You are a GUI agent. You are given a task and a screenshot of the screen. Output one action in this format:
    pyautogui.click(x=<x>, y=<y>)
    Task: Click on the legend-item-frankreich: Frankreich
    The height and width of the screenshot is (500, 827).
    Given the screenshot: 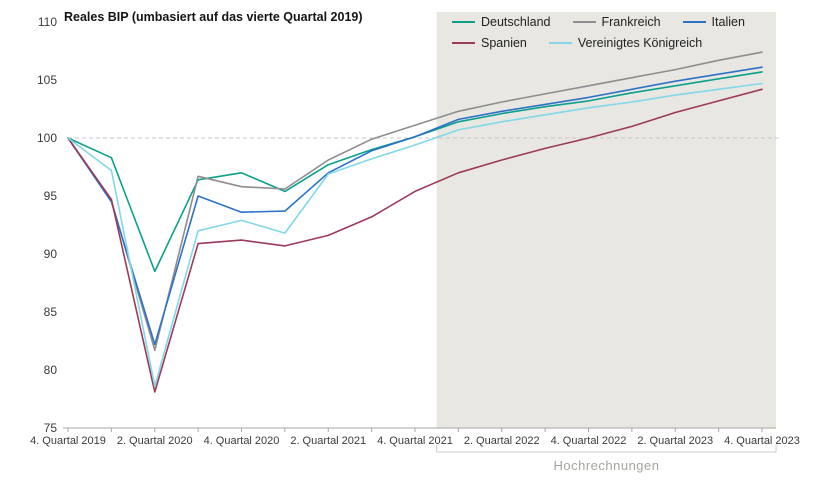 What is the action you would take?
    pyautogui.click(x=616, y=21)
    